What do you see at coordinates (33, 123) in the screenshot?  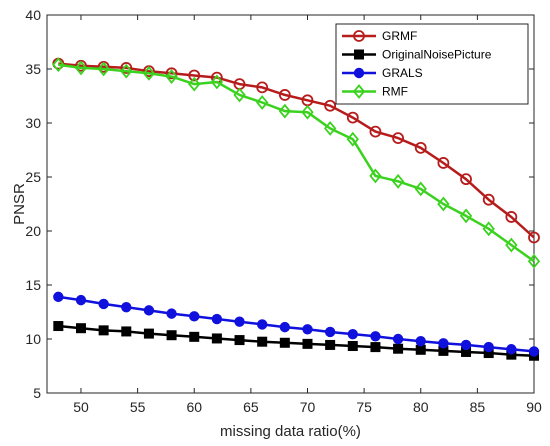 I see `y-tick-label: 30` at bounding box center [33, 123].